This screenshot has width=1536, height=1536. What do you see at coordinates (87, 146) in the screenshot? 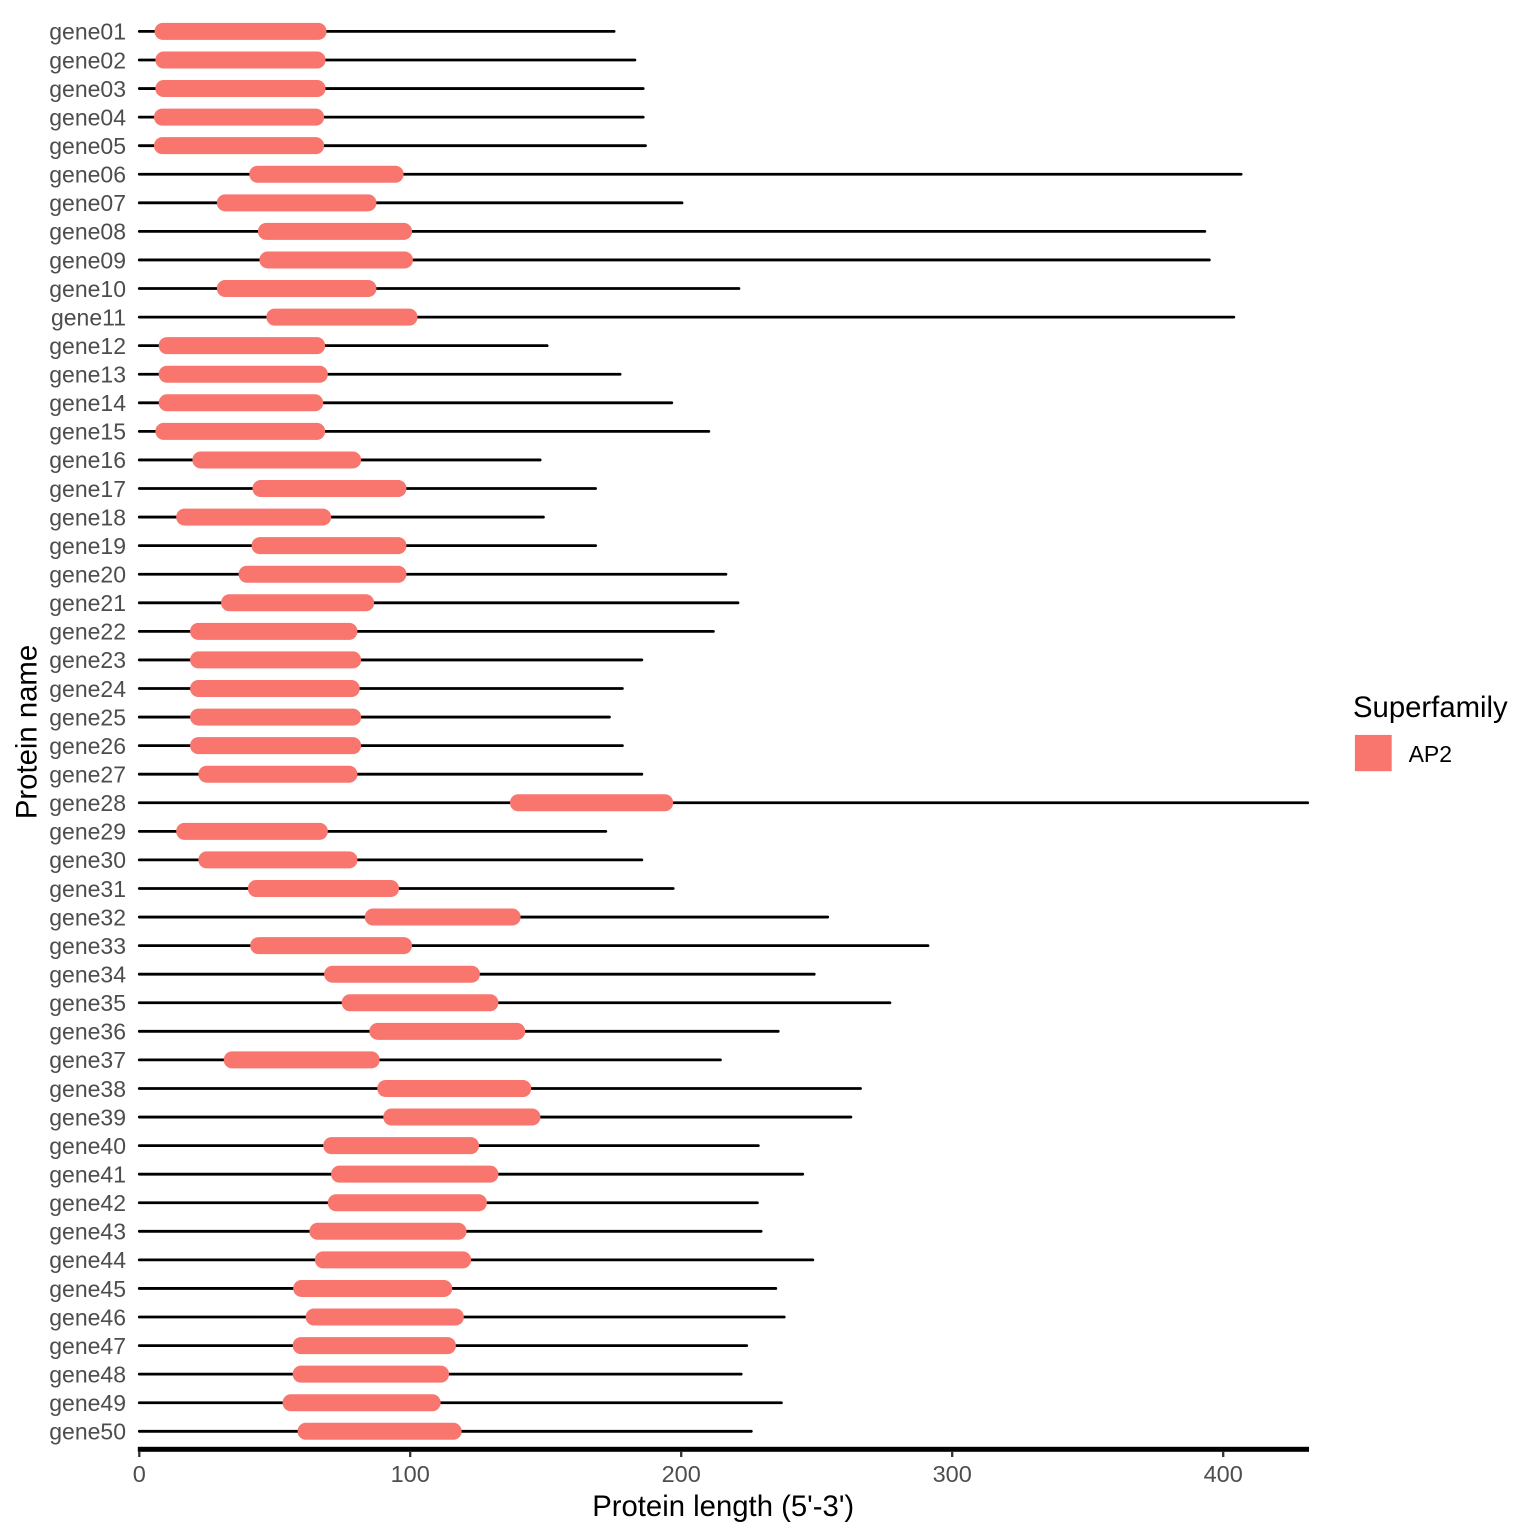
I see `svg-text: gene05` at bounding box center [87, 146].